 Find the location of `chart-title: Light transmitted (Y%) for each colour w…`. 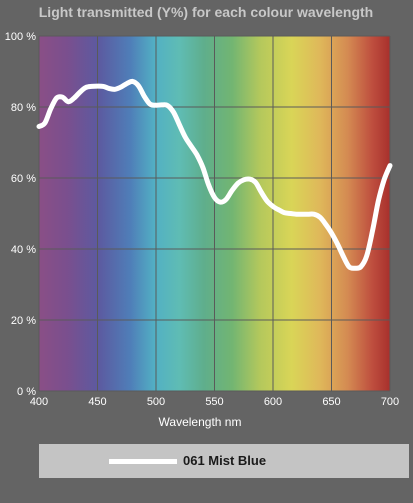

chart-title: Light transmitted (Y%) for each colour w… is located at coordinates (206, 12).